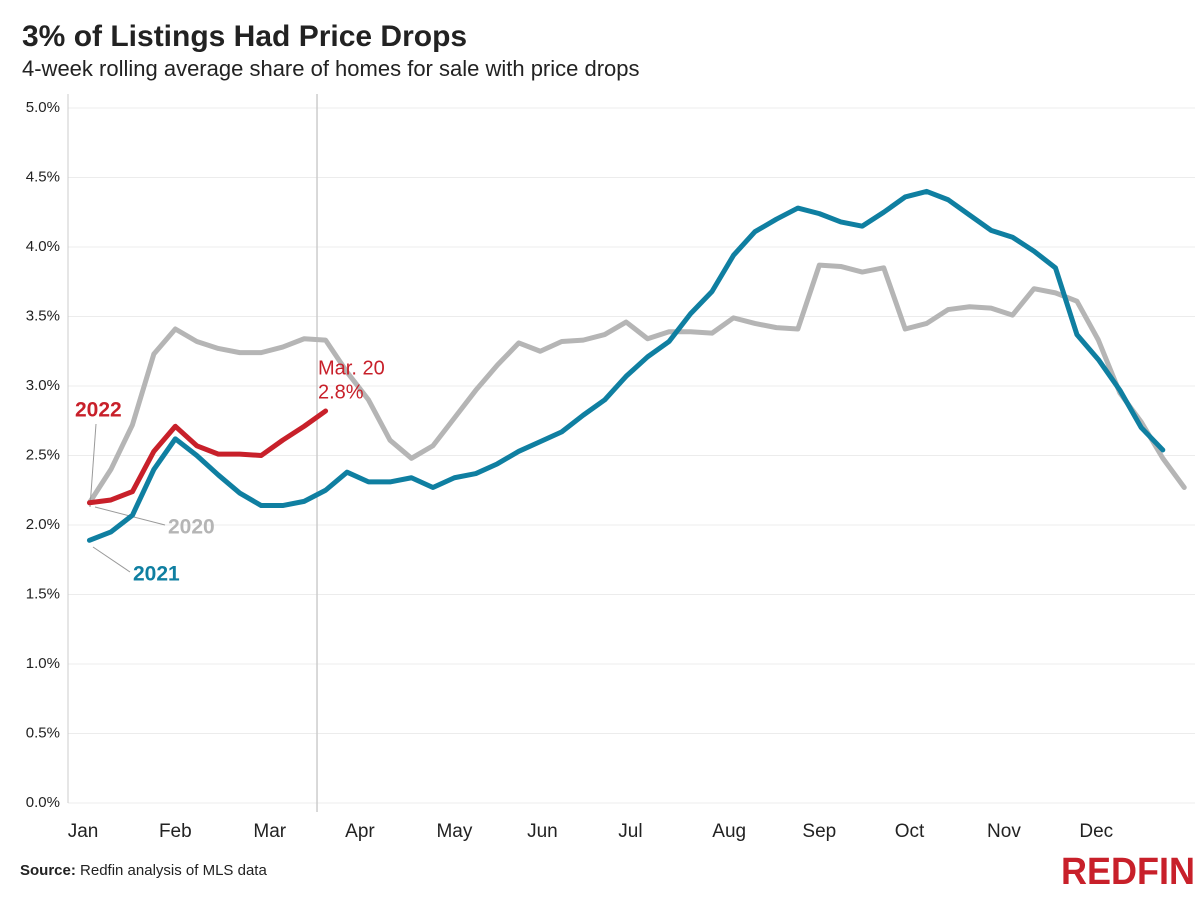 The width and height of the screenshot is (1200, 900). Describe the element at coordinates (43, 593) in the screenshot. I see `y-tick-label: 1.5%` at that location.